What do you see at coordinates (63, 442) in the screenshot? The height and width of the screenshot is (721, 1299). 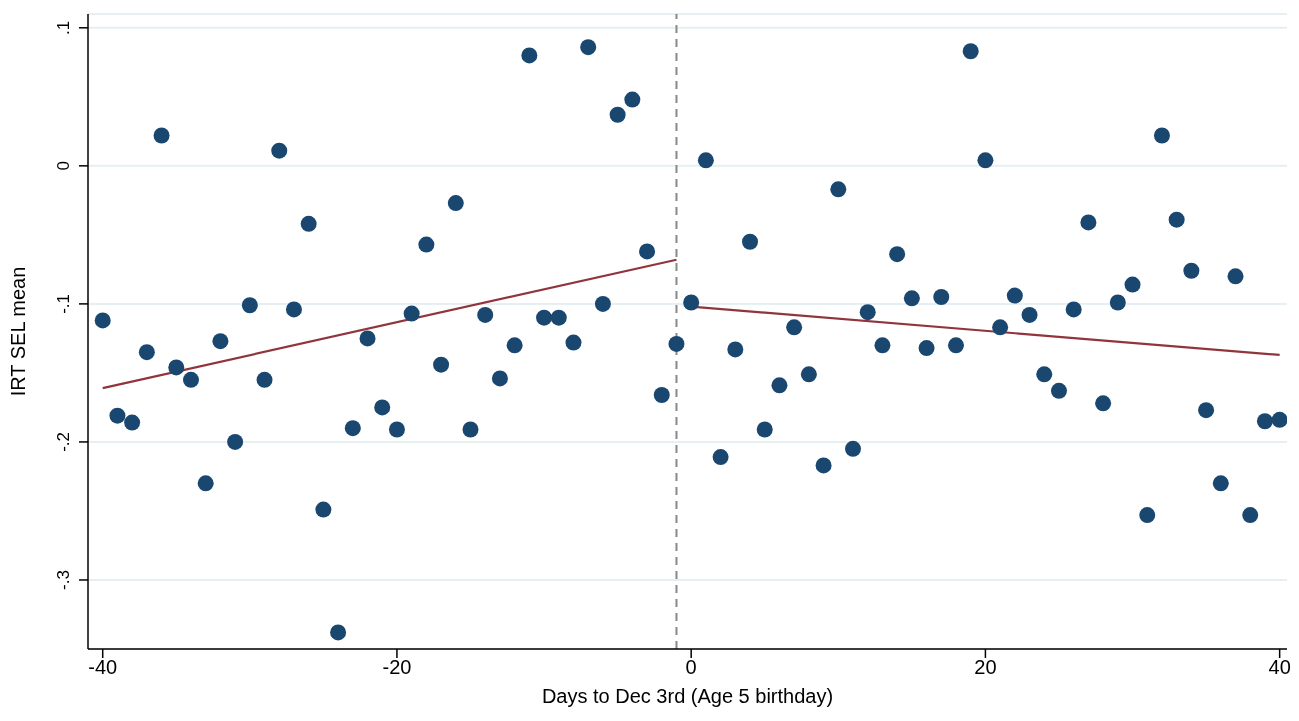 I see `y-tick-label: -.2` at bounding box center [63, 442].